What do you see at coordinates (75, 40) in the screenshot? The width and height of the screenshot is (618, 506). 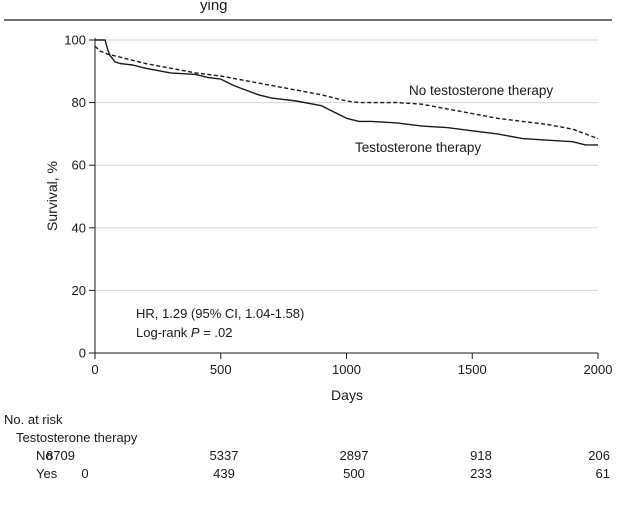 I see `y-tick-label-100: 100` at bounding box center [75, 40].